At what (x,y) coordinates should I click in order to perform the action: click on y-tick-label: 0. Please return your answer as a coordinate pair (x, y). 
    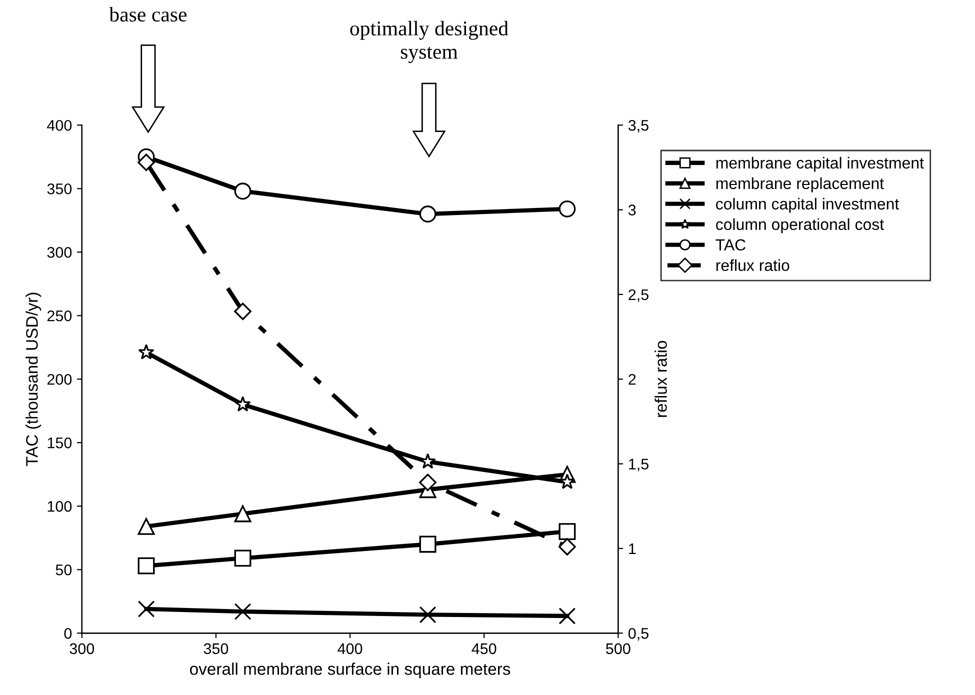
    Looking at the image, I should click on (68, 633).